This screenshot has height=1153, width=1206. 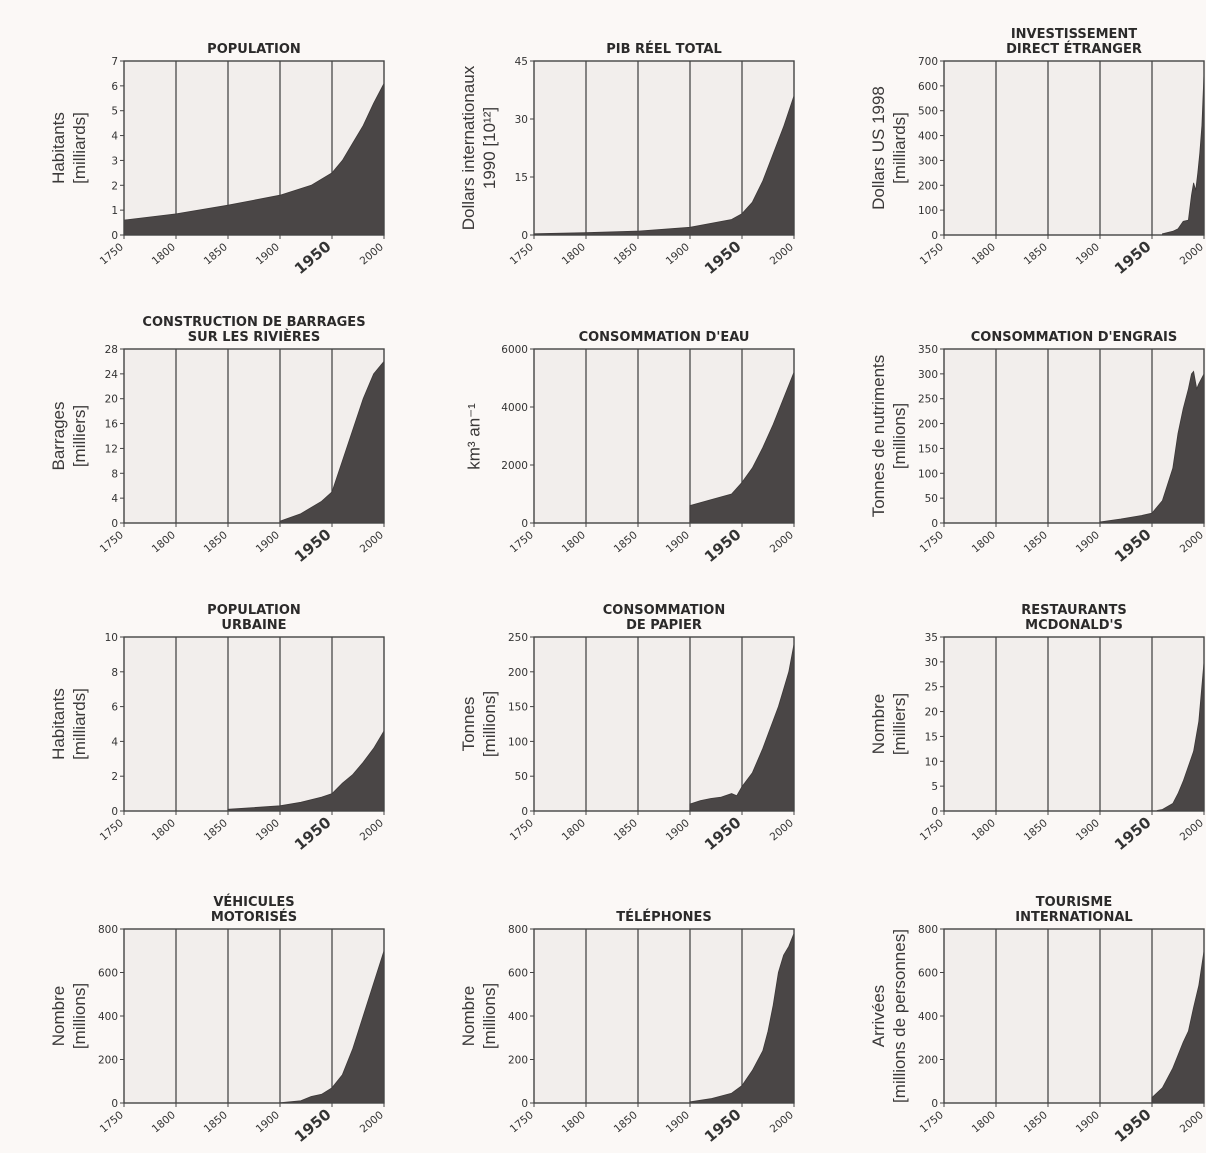 What do you see at coordinates (928, 375) in the screenshot?
I see `y-tick-label: 300` at bounding box center [928, 375].